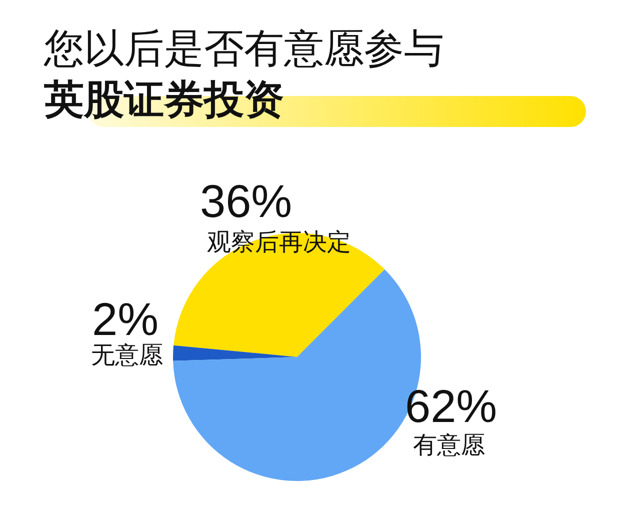 This screenshot has width=620, height=508. Describe the element at coordinates (127, 355) in the screenshot. I see `slice-label: 无意愿` at that location.